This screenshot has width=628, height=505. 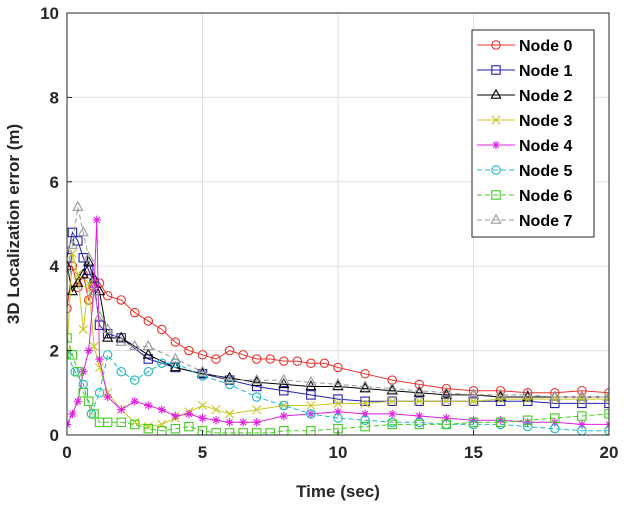 I want to click on y-tick-label: 0, so click(x=54, y=435).